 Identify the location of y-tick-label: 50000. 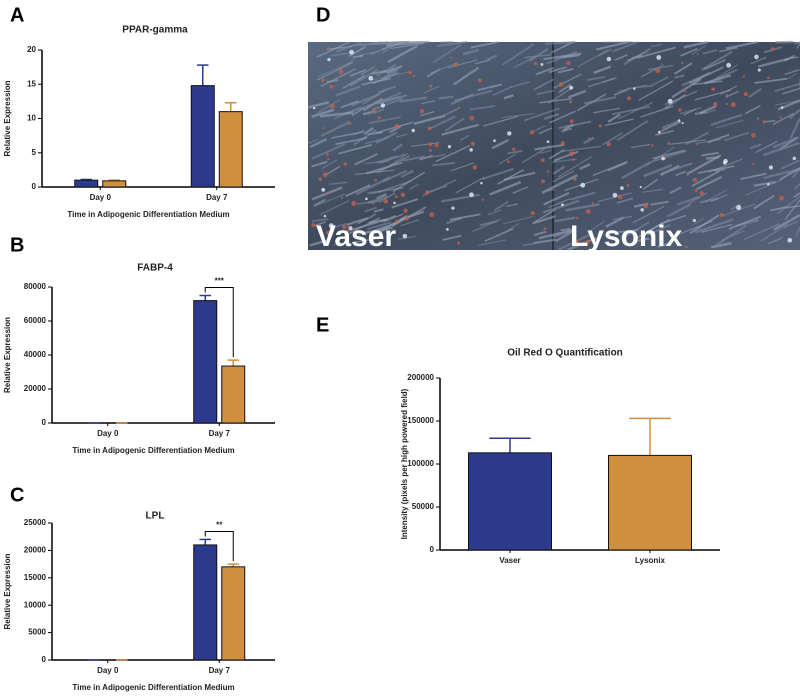
(423, 506).